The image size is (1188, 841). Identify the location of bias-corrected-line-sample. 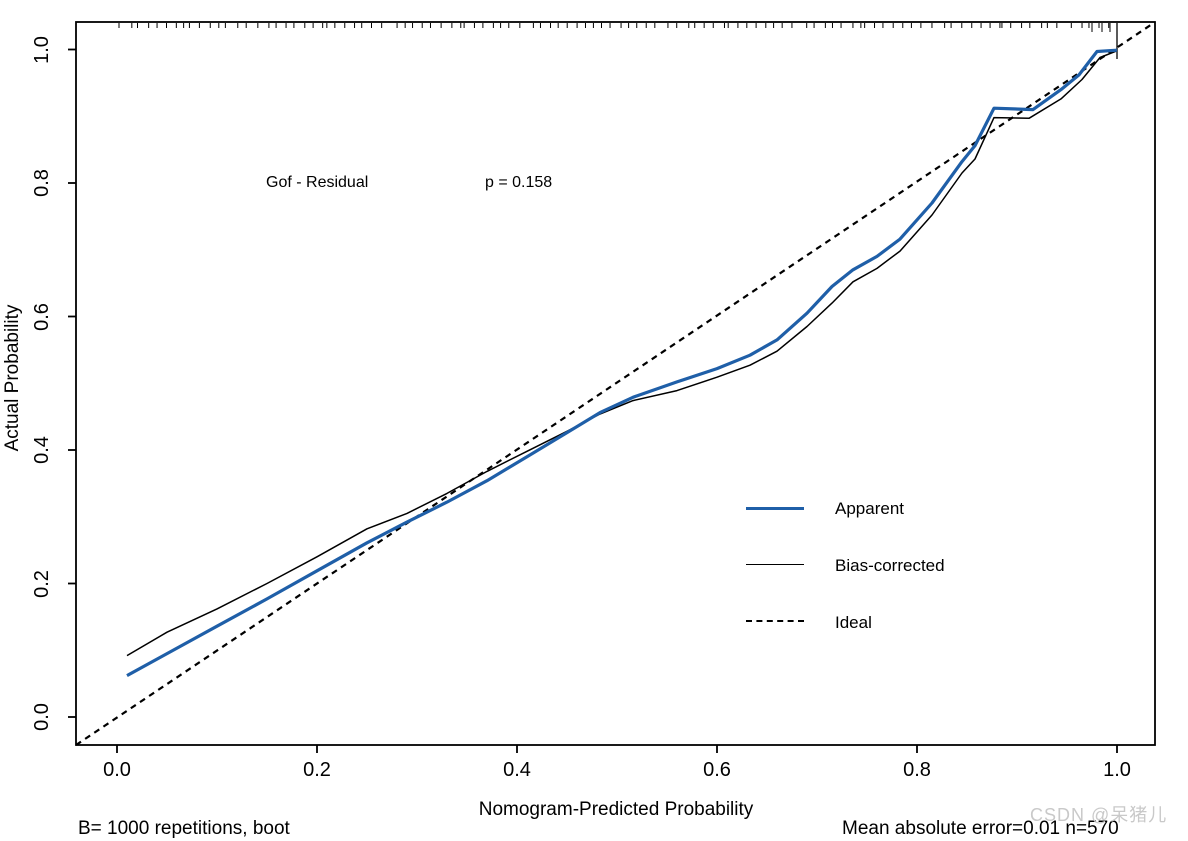
(775, 564).